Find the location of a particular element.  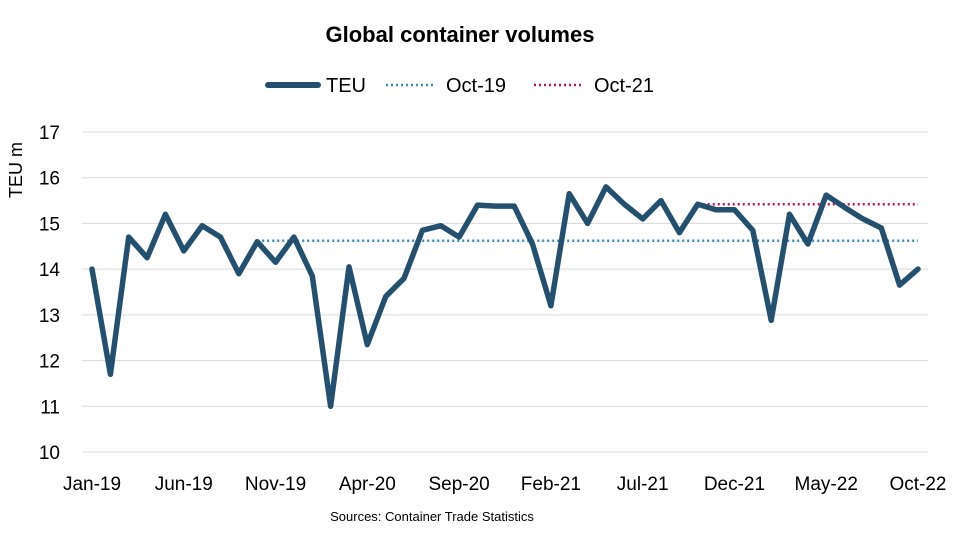

x-tick-label: Jan-19 is located at coordinates (92, 484).